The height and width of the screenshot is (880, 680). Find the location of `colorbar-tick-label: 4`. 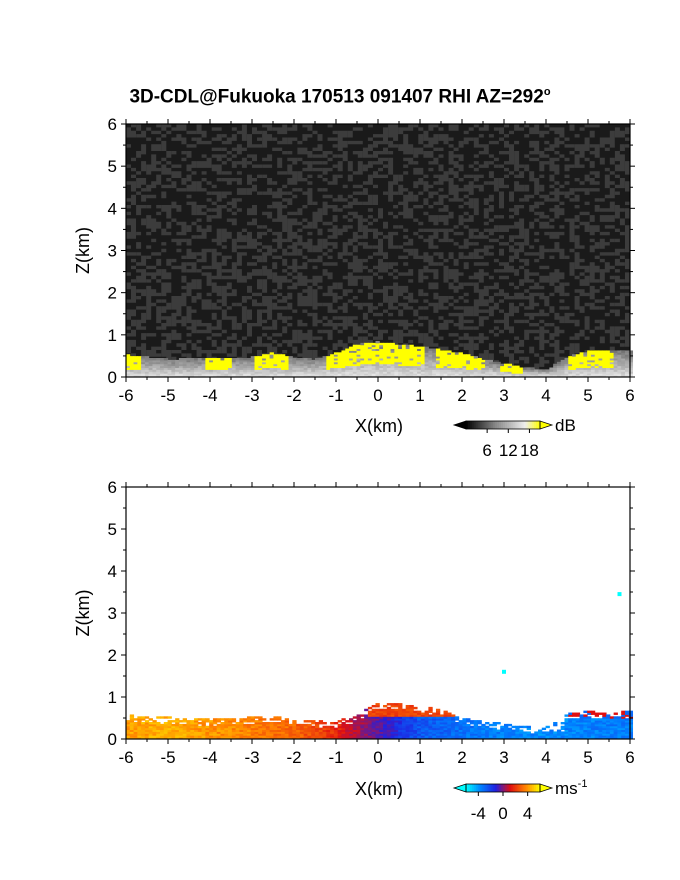

colorbar-tick-label: 4 is located at coordinates (527, 813).